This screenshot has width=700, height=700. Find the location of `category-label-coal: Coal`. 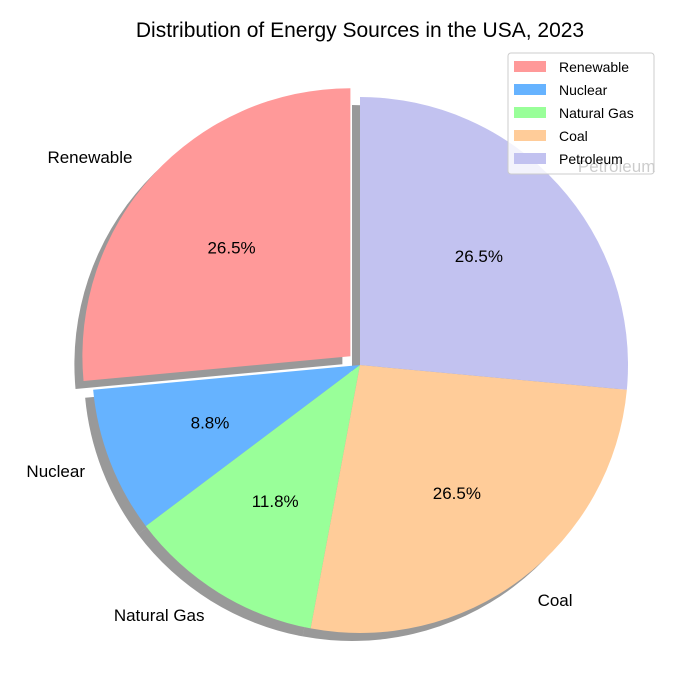

category-label-coal: Coal is located at coordinates (555, 600).